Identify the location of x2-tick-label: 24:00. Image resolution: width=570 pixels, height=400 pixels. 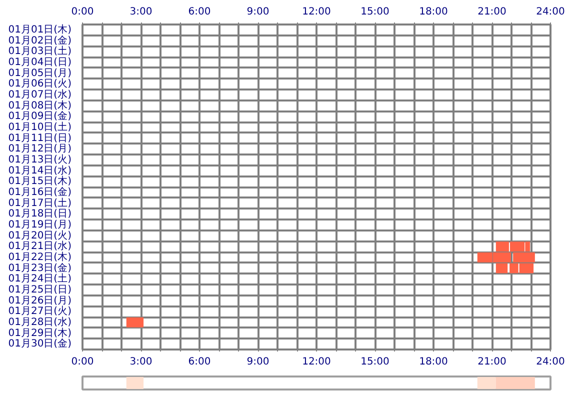
(550, 362).